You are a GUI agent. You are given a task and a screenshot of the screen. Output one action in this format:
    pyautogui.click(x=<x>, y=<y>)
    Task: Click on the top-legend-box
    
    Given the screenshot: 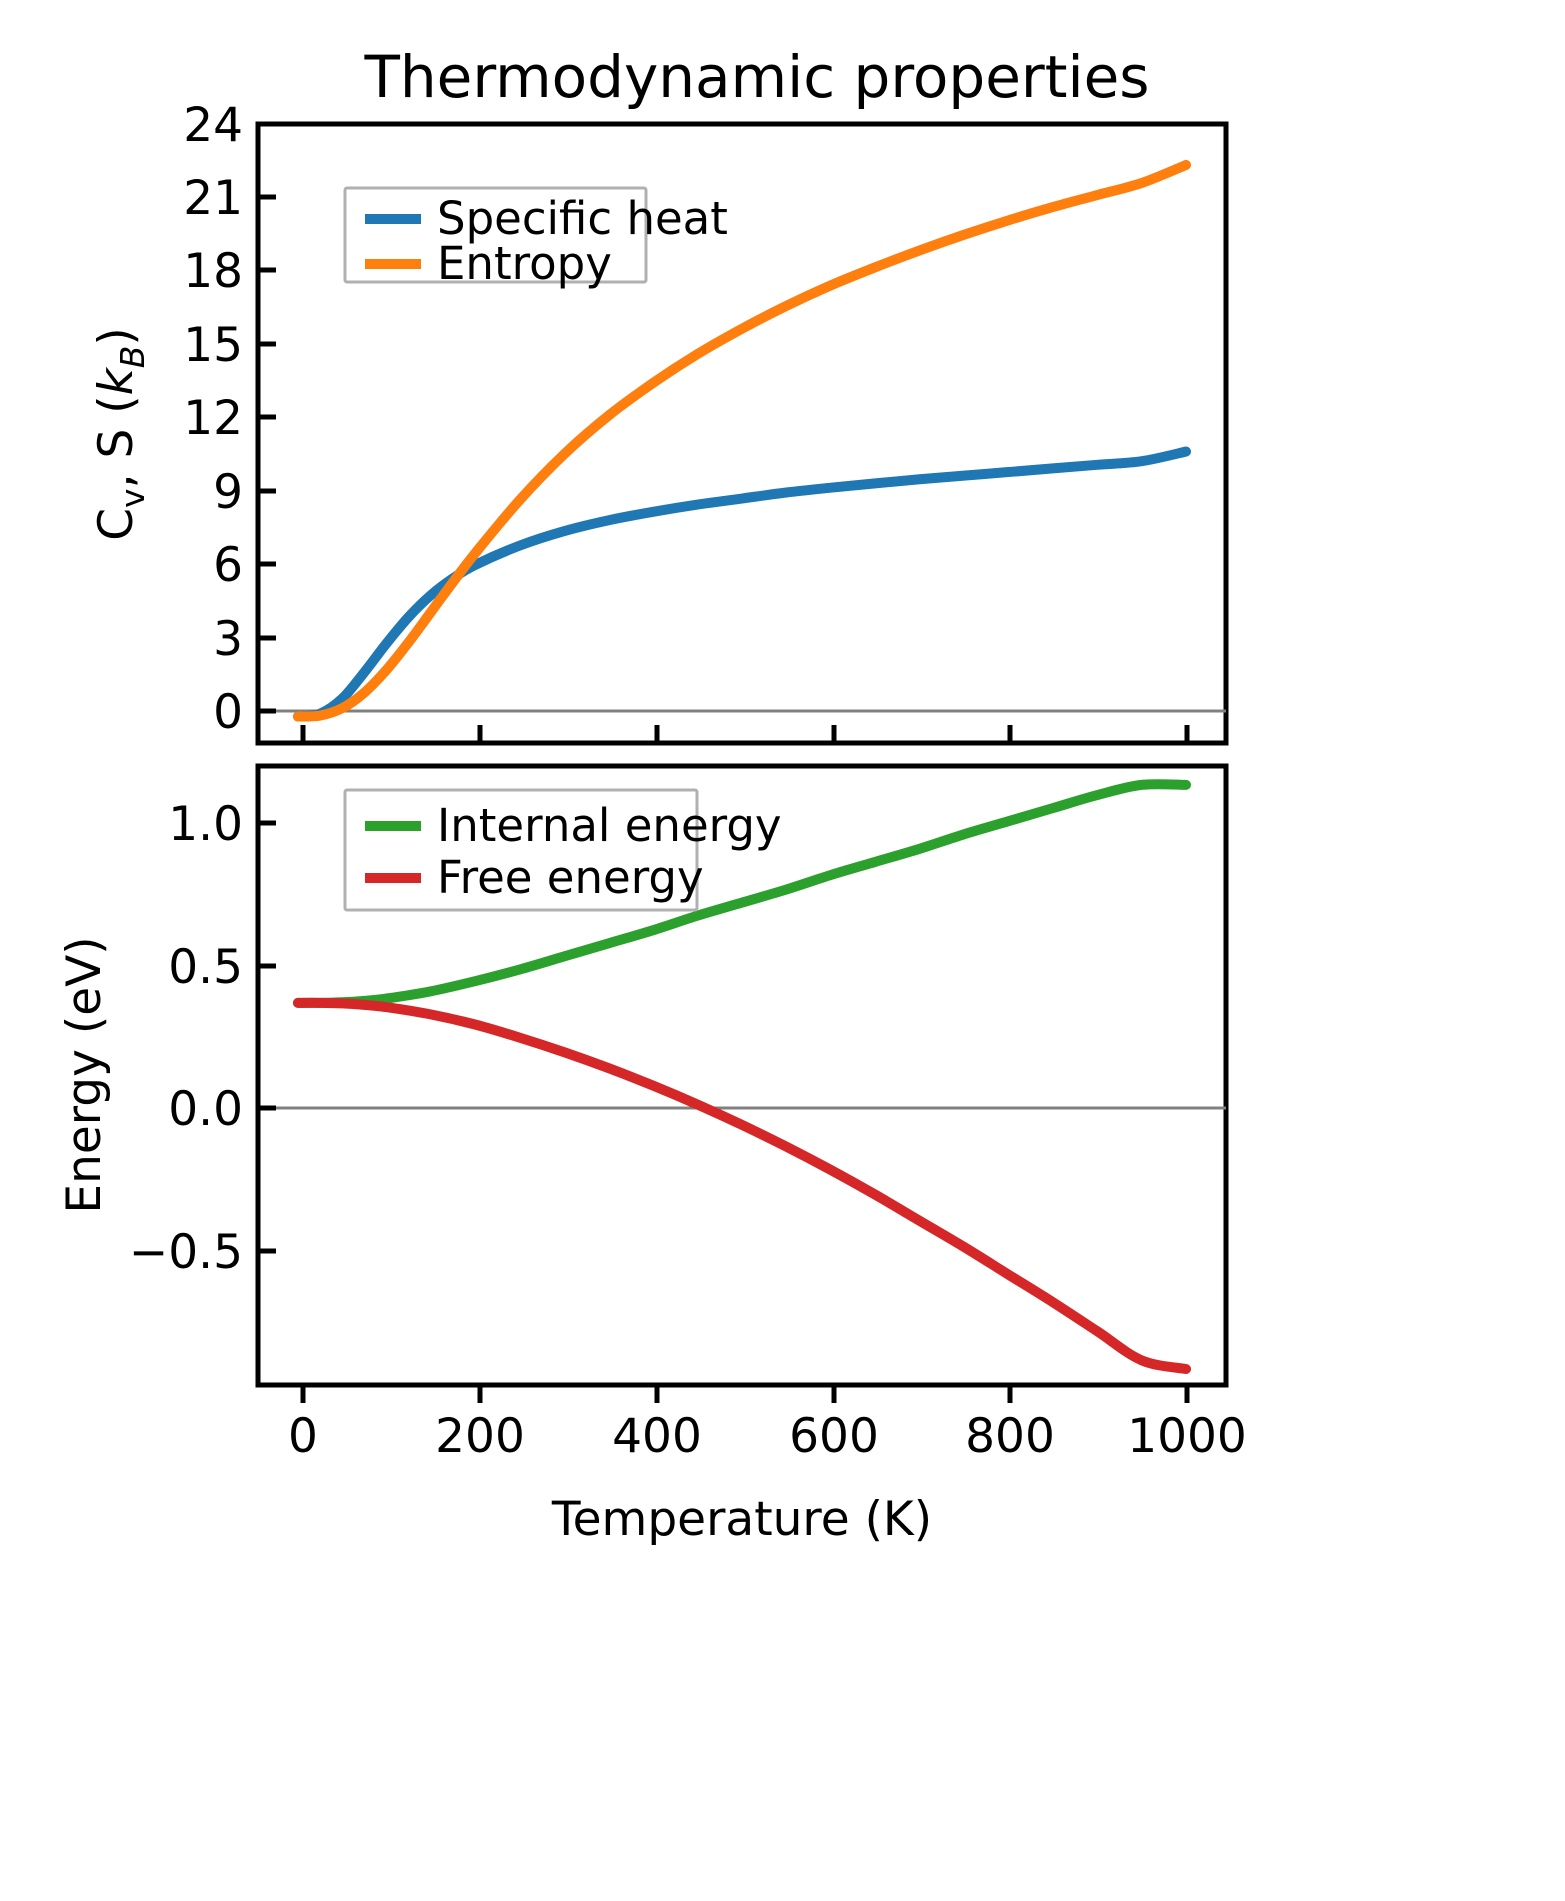 What is the action you would take?
    pyautogui.click(x=495, y=235)
    